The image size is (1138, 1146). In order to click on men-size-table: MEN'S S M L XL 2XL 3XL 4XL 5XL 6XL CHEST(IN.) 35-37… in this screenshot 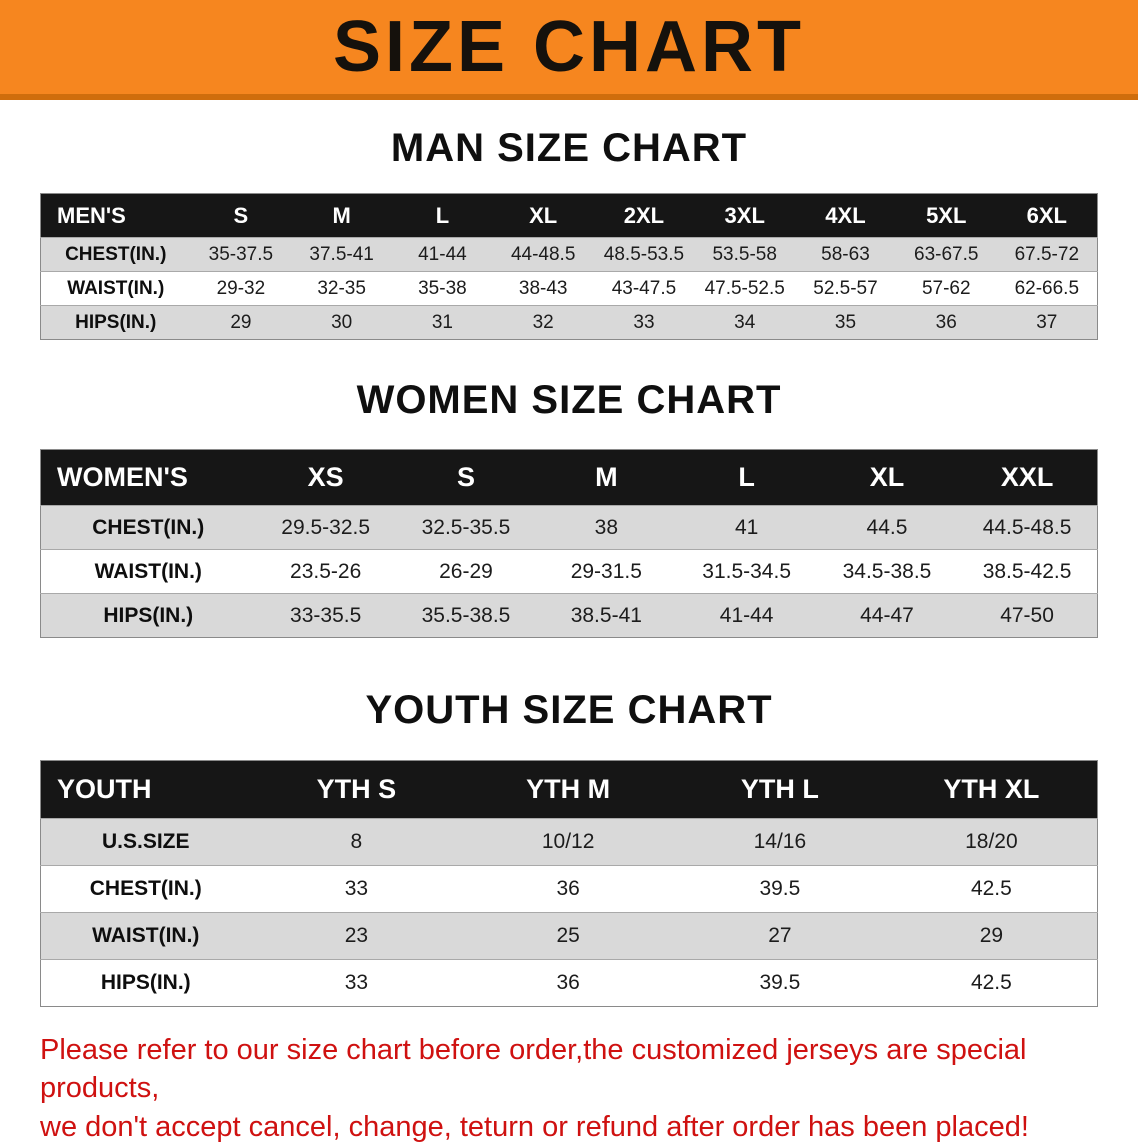, I will do `click(569, 266)`.